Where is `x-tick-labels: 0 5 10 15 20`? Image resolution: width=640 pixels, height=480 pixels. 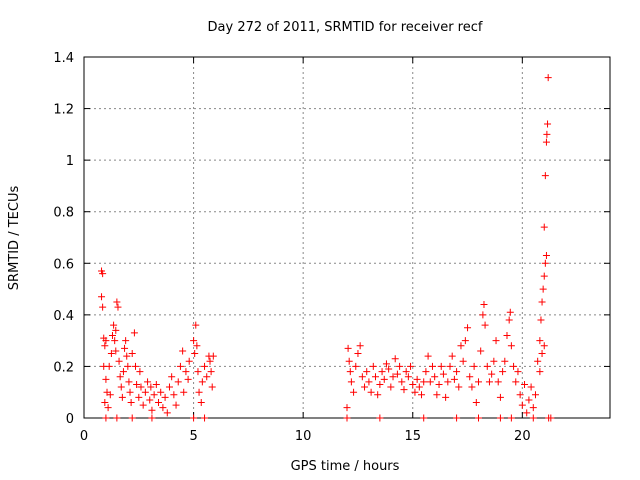 x-tick-labels: 0 5 10 15 20 is located at coordinates (305, 436).